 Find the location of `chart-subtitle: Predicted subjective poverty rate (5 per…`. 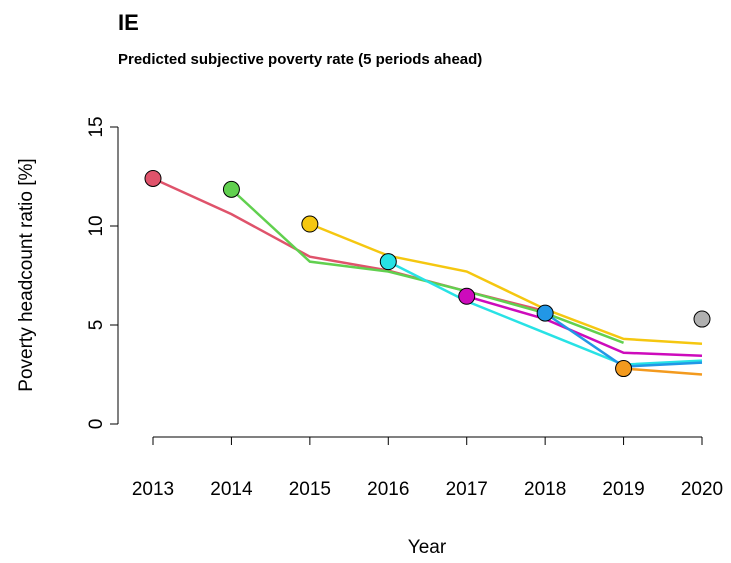

chart-subtitle: Predicted subjective poverty rate (5 per… is located at coordinates (300, 59).